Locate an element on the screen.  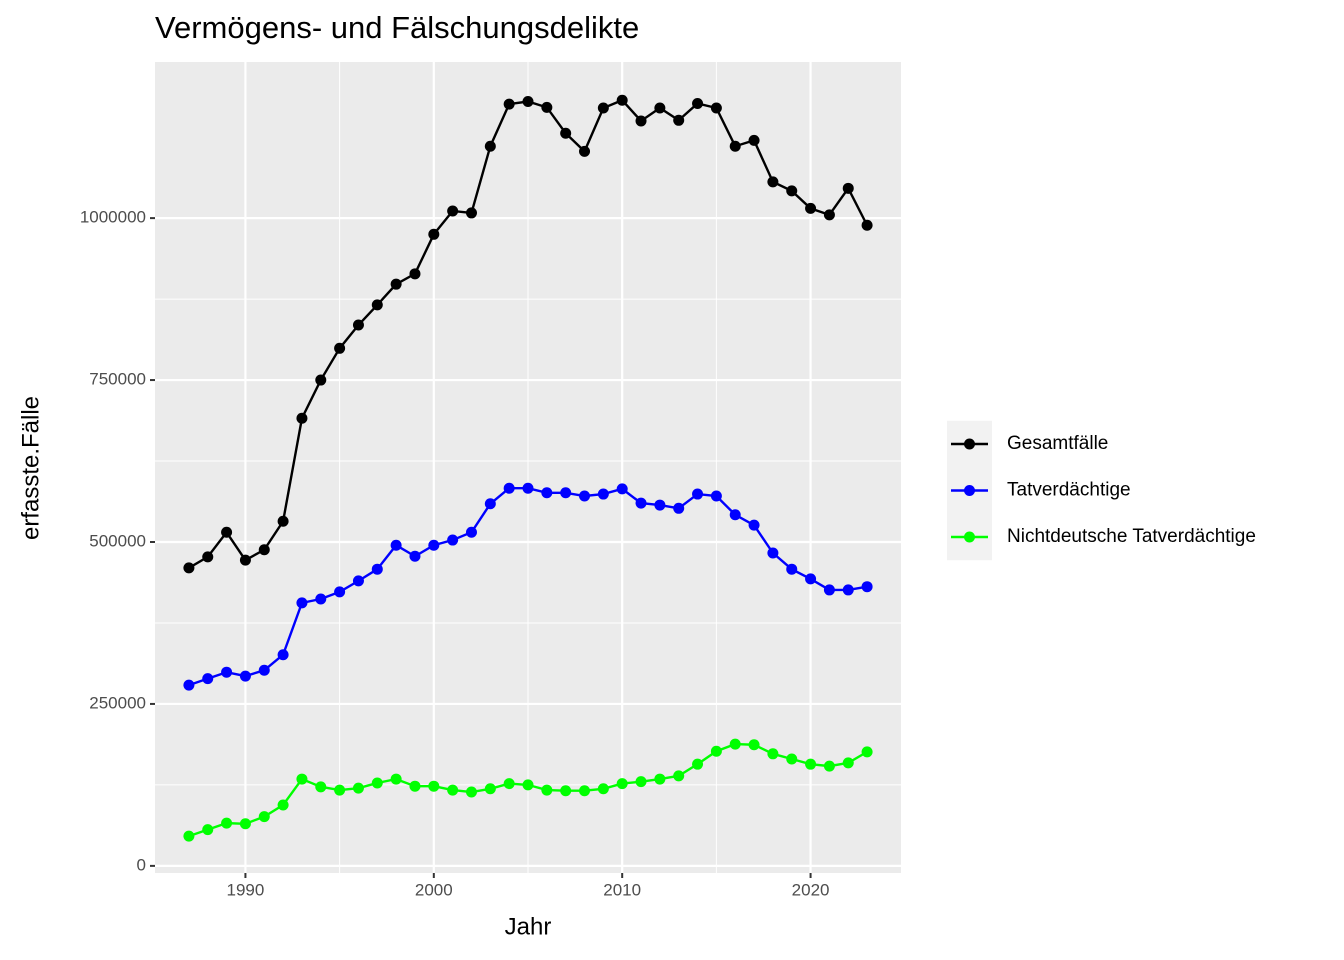
legend-label: Gesamtfälle is located at coordinates (1057, 443).